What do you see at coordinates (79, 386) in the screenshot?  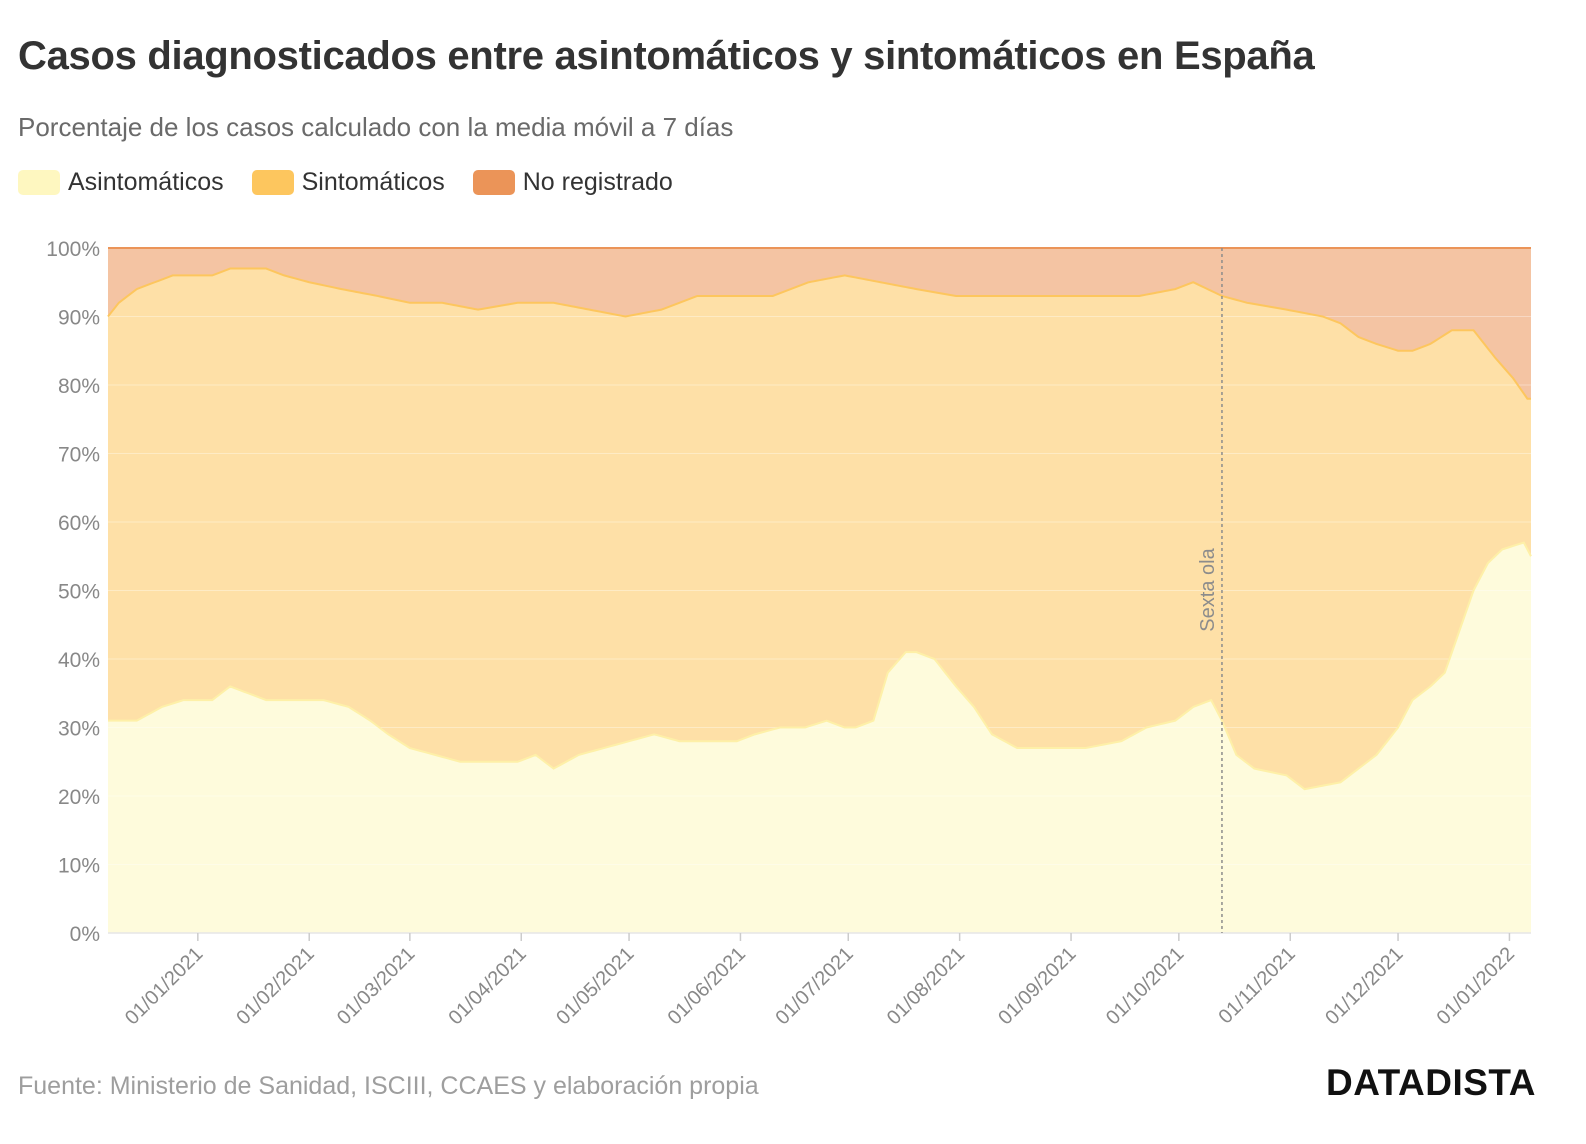 I see `y-tick-label: 80%` at bounding box center [79, 386].